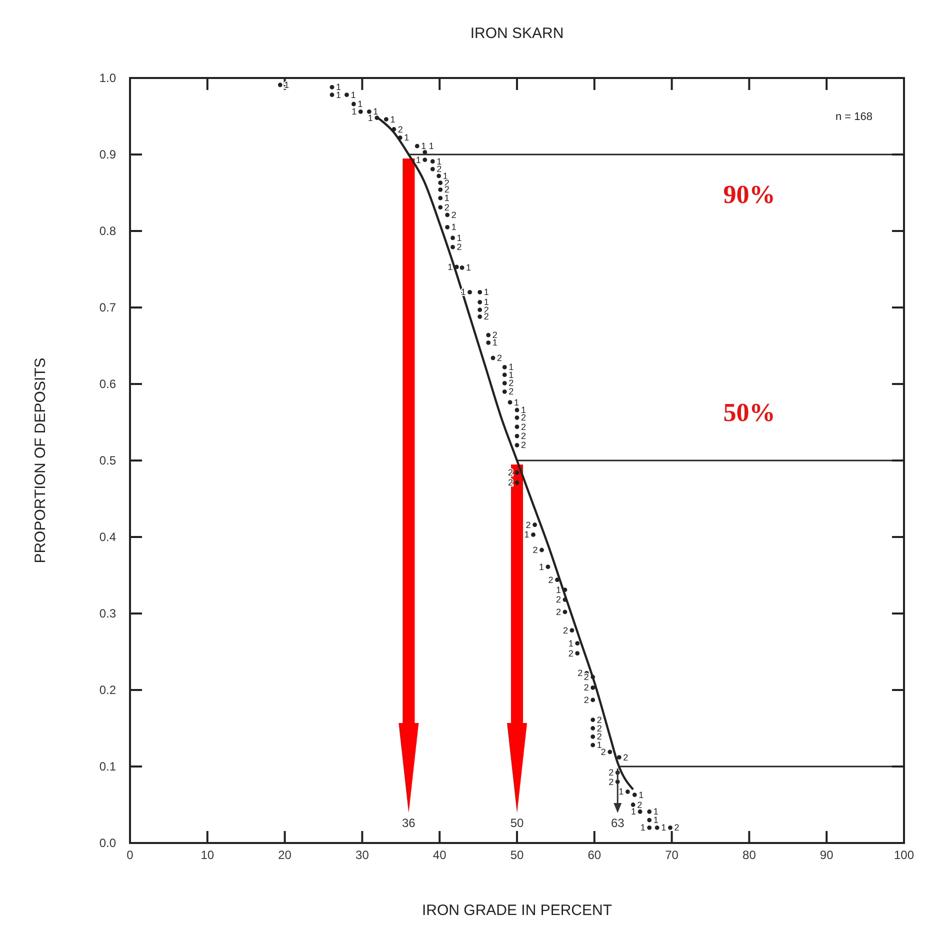 This screenshot has width=927, height=935. Describe the element at coordinates (409, 823) in the screenshot. I see `annotation: 36` at that location.